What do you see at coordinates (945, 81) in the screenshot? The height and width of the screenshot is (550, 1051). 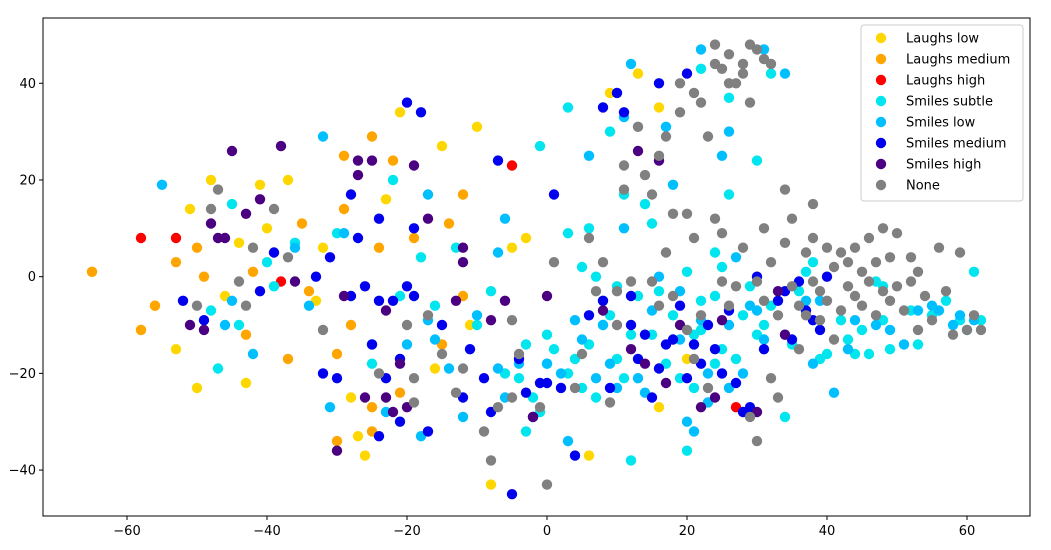 I see `legend-label: Laughs high` at bounding box center [945, 81].